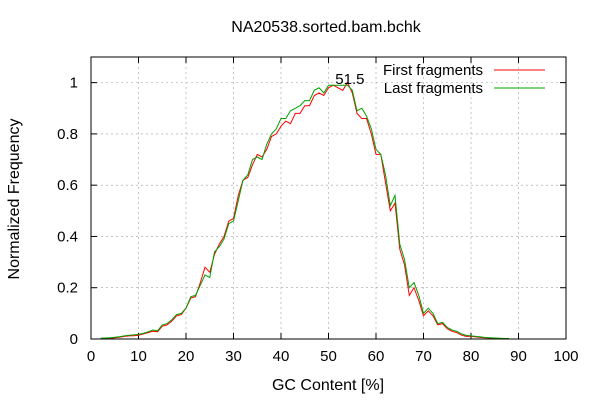  What do you see at coordinates (67, 134) in the screenshot?
I see `y-tick-label: 0.8` at bounding box center [67, 134].